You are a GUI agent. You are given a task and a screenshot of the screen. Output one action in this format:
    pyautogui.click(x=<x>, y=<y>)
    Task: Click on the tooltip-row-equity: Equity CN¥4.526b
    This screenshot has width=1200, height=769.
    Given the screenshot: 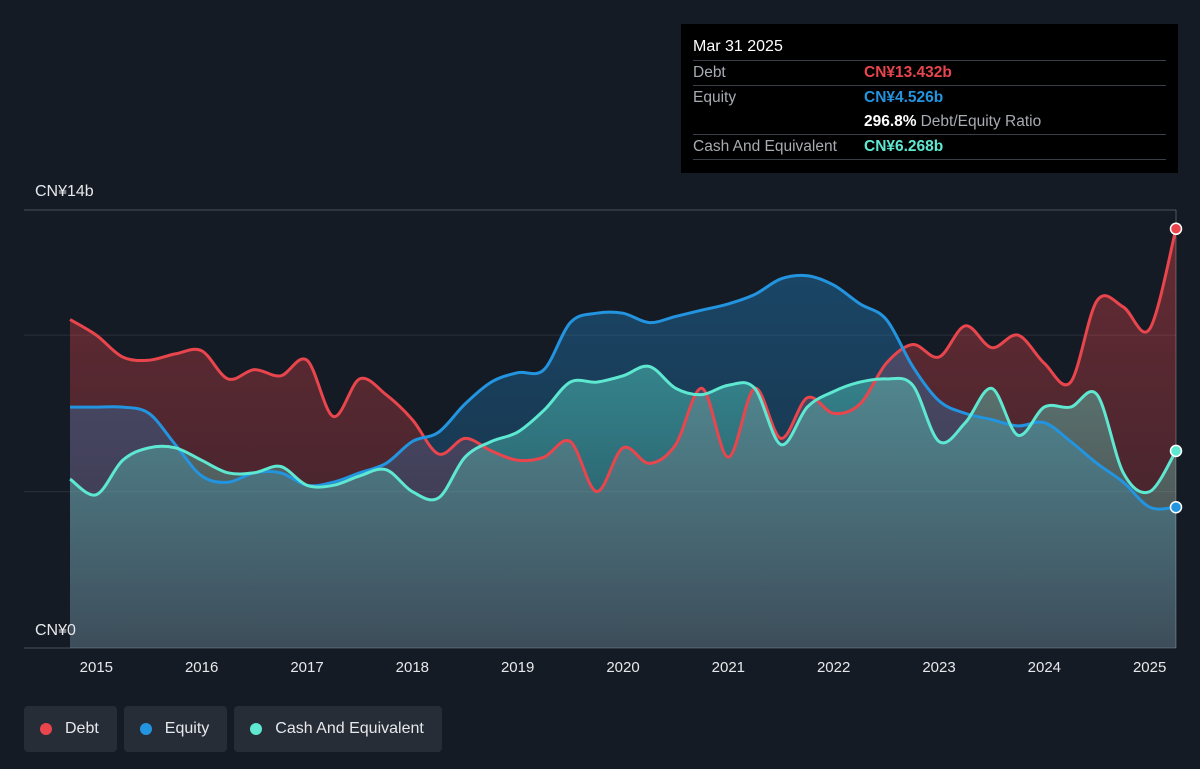 What is the action you would take?
    pyautogui.click(x=929, y=97)
    